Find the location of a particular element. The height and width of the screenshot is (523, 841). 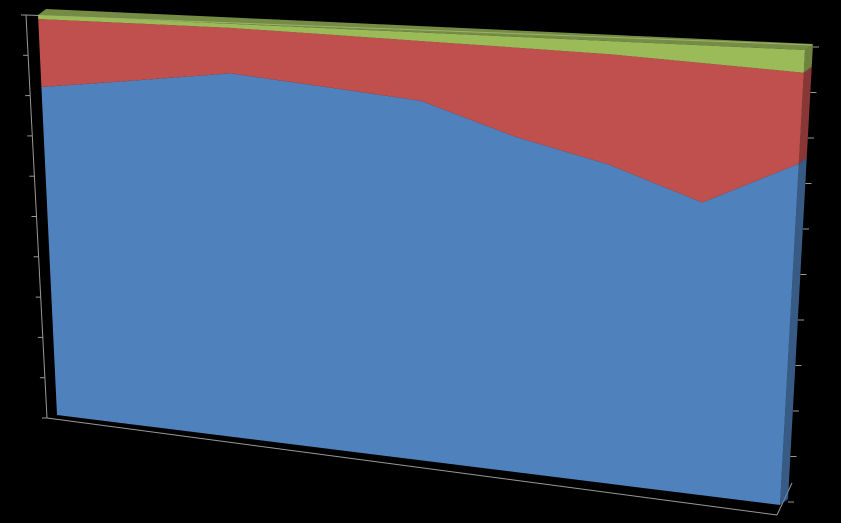

area is located at coordinates (421, 44).